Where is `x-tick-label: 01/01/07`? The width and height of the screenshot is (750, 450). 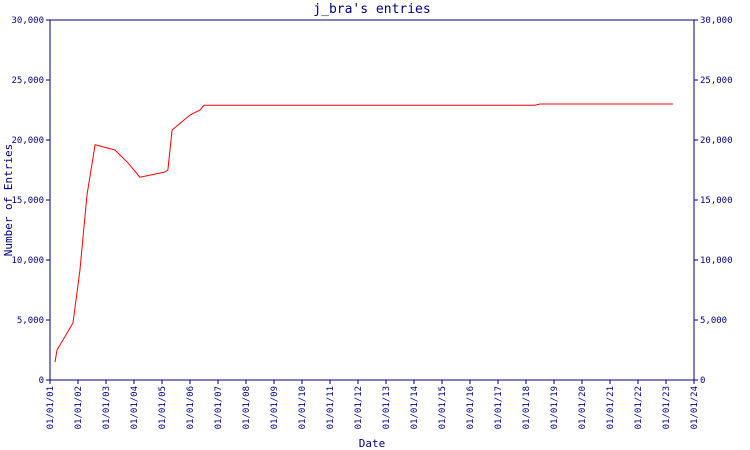
x-tick-label: 01/01/07 is located at coordinates (219, 407).